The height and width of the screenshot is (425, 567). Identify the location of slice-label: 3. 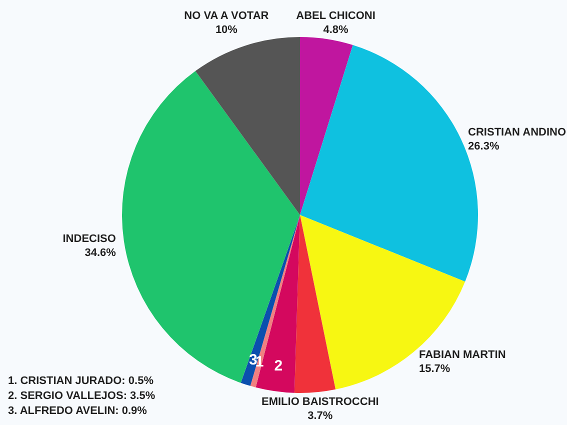
(253, 360).